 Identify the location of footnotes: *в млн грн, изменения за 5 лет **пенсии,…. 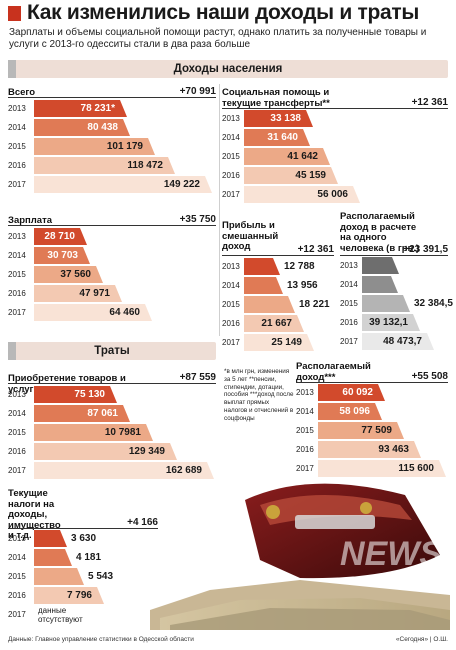
(259, 395).